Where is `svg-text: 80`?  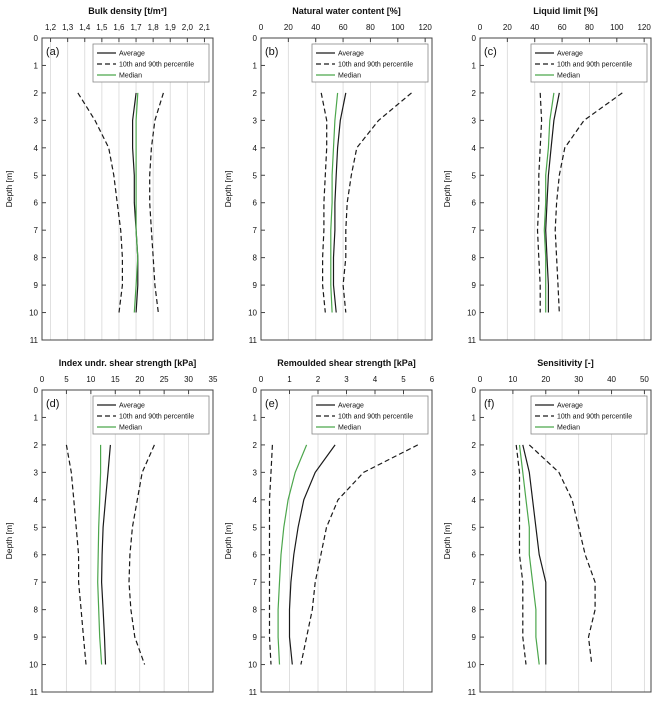
svg-text: 80 is located at coordinates (370, 27).